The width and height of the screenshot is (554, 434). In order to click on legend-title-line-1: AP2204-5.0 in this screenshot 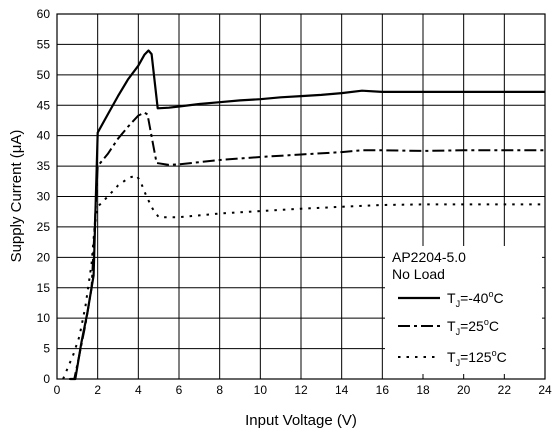, I will do `click(429, 257)`.